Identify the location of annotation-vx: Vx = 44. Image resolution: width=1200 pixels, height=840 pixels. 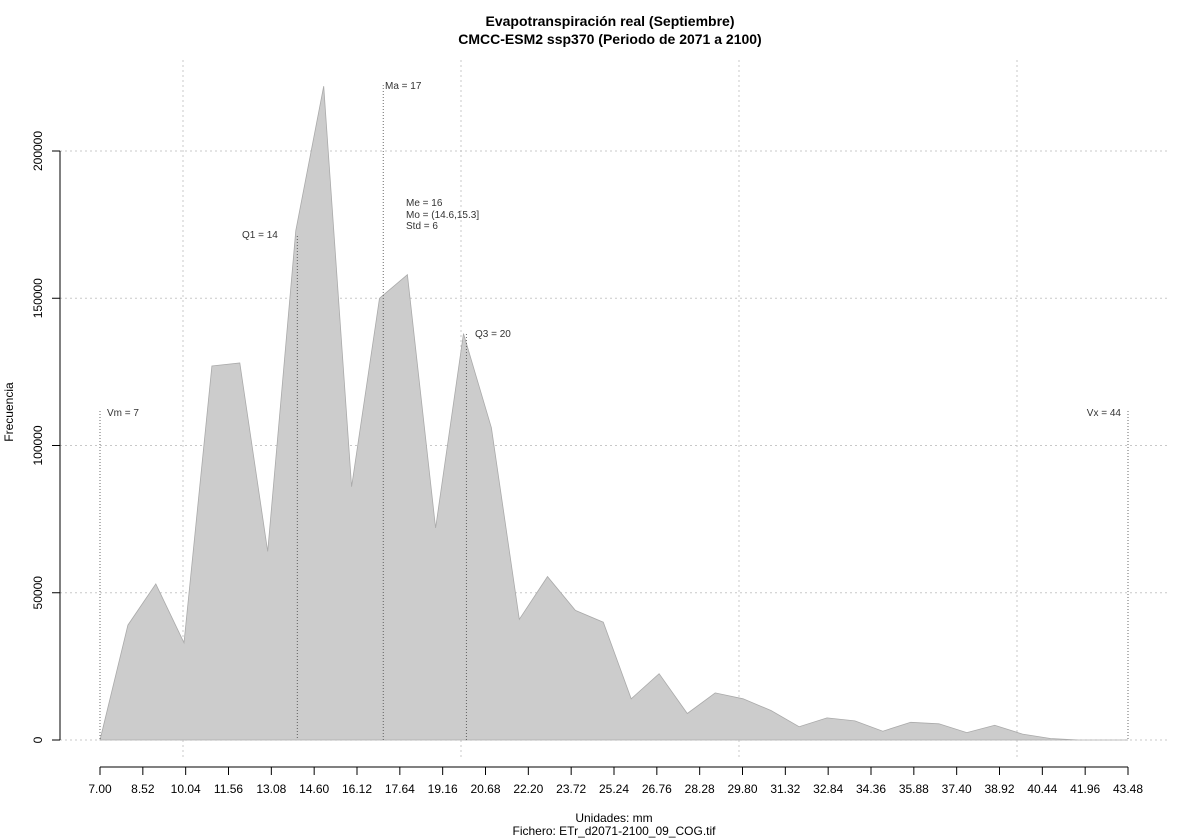
(1104, 413).